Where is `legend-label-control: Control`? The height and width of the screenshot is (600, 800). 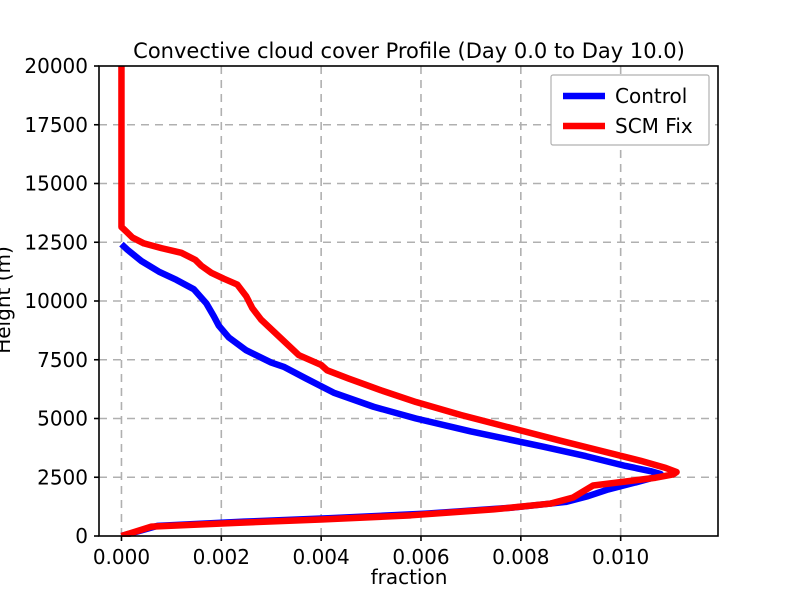 legend-label-control: Control is located at coordinates (651, 96).